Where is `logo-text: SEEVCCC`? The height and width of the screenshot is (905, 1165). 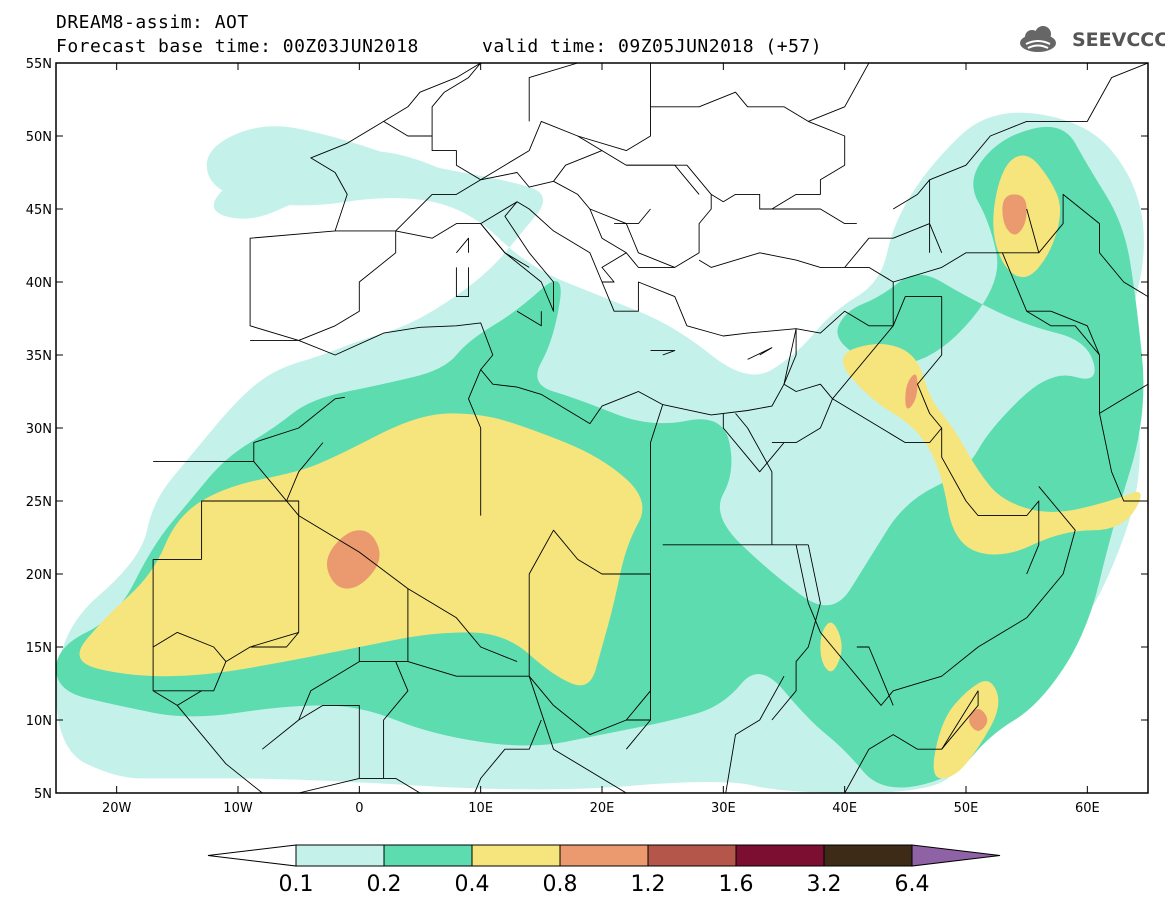
logo-text: SEEVCCC is located at coordinates (1118, 40).